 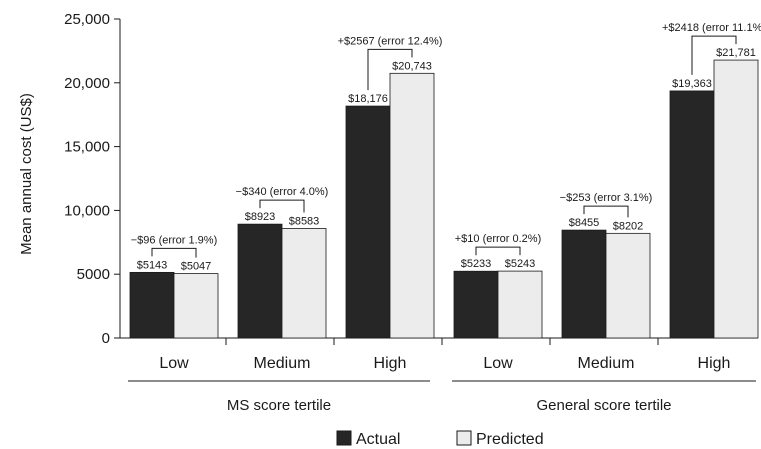 What do you see at coordinates (412, 66) in the screenshot?
I see `bar-value-label: $20,743` at bounding box center [412, 66].